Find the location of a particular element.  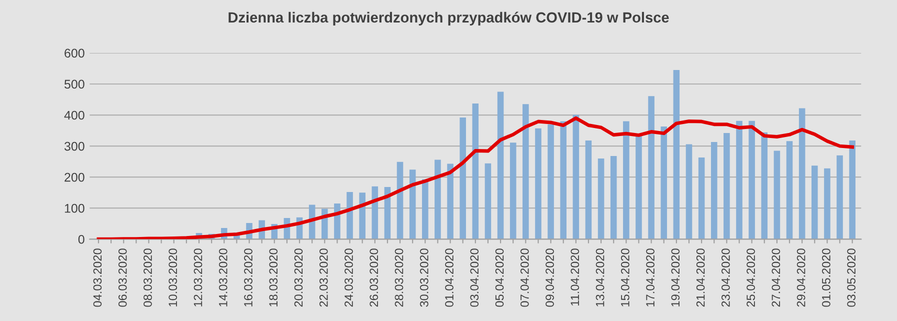

x-tick-label: 22.03.2020 is located at coordinates (323, 277).